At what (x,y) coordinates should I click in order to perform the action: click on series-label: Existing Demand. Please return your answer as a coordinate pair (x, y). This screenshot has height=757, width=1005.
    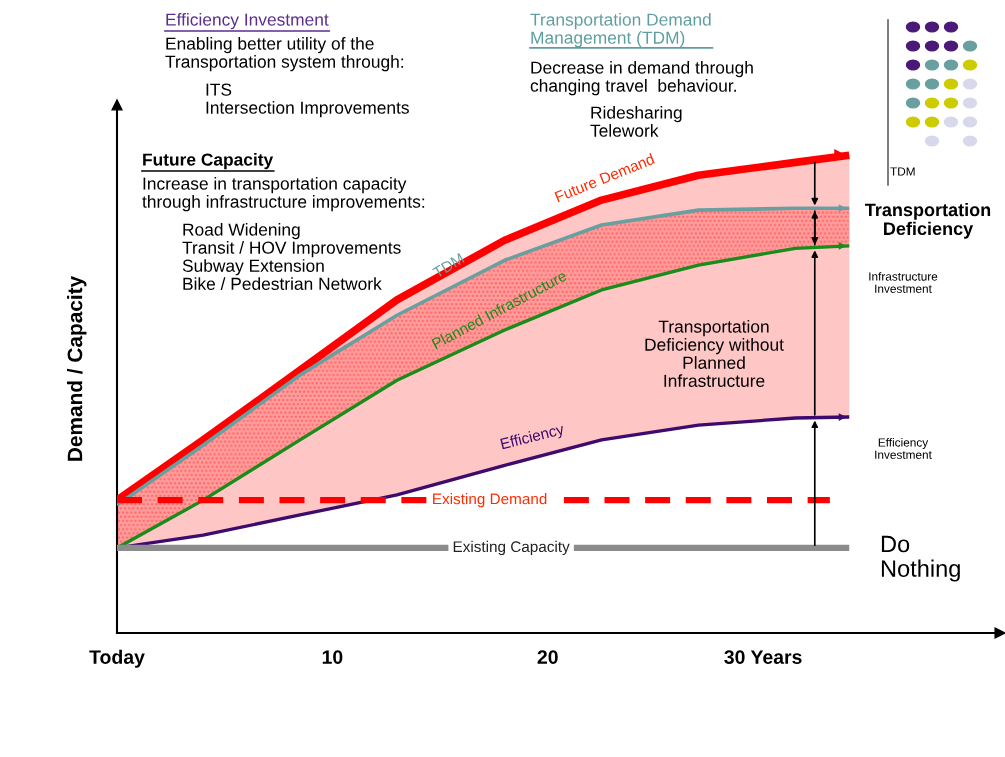
    Looking at the image, I should click on (490, 500).